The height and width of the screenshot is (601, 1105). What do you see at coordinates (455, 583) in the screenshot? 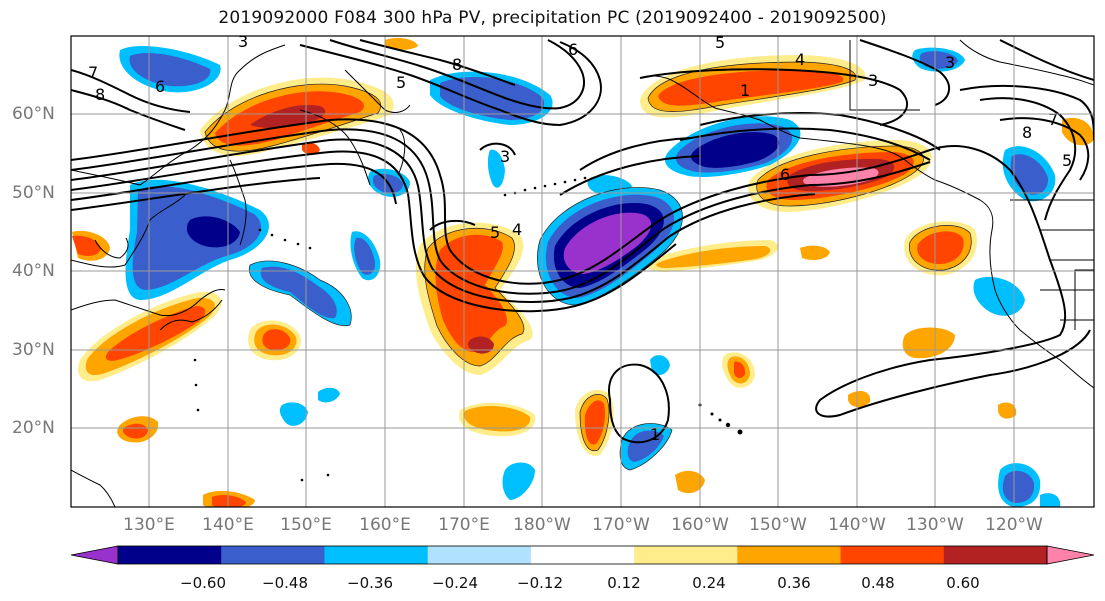
I see `colorbar-tick: −0.24` at bounding box center [455, 583].